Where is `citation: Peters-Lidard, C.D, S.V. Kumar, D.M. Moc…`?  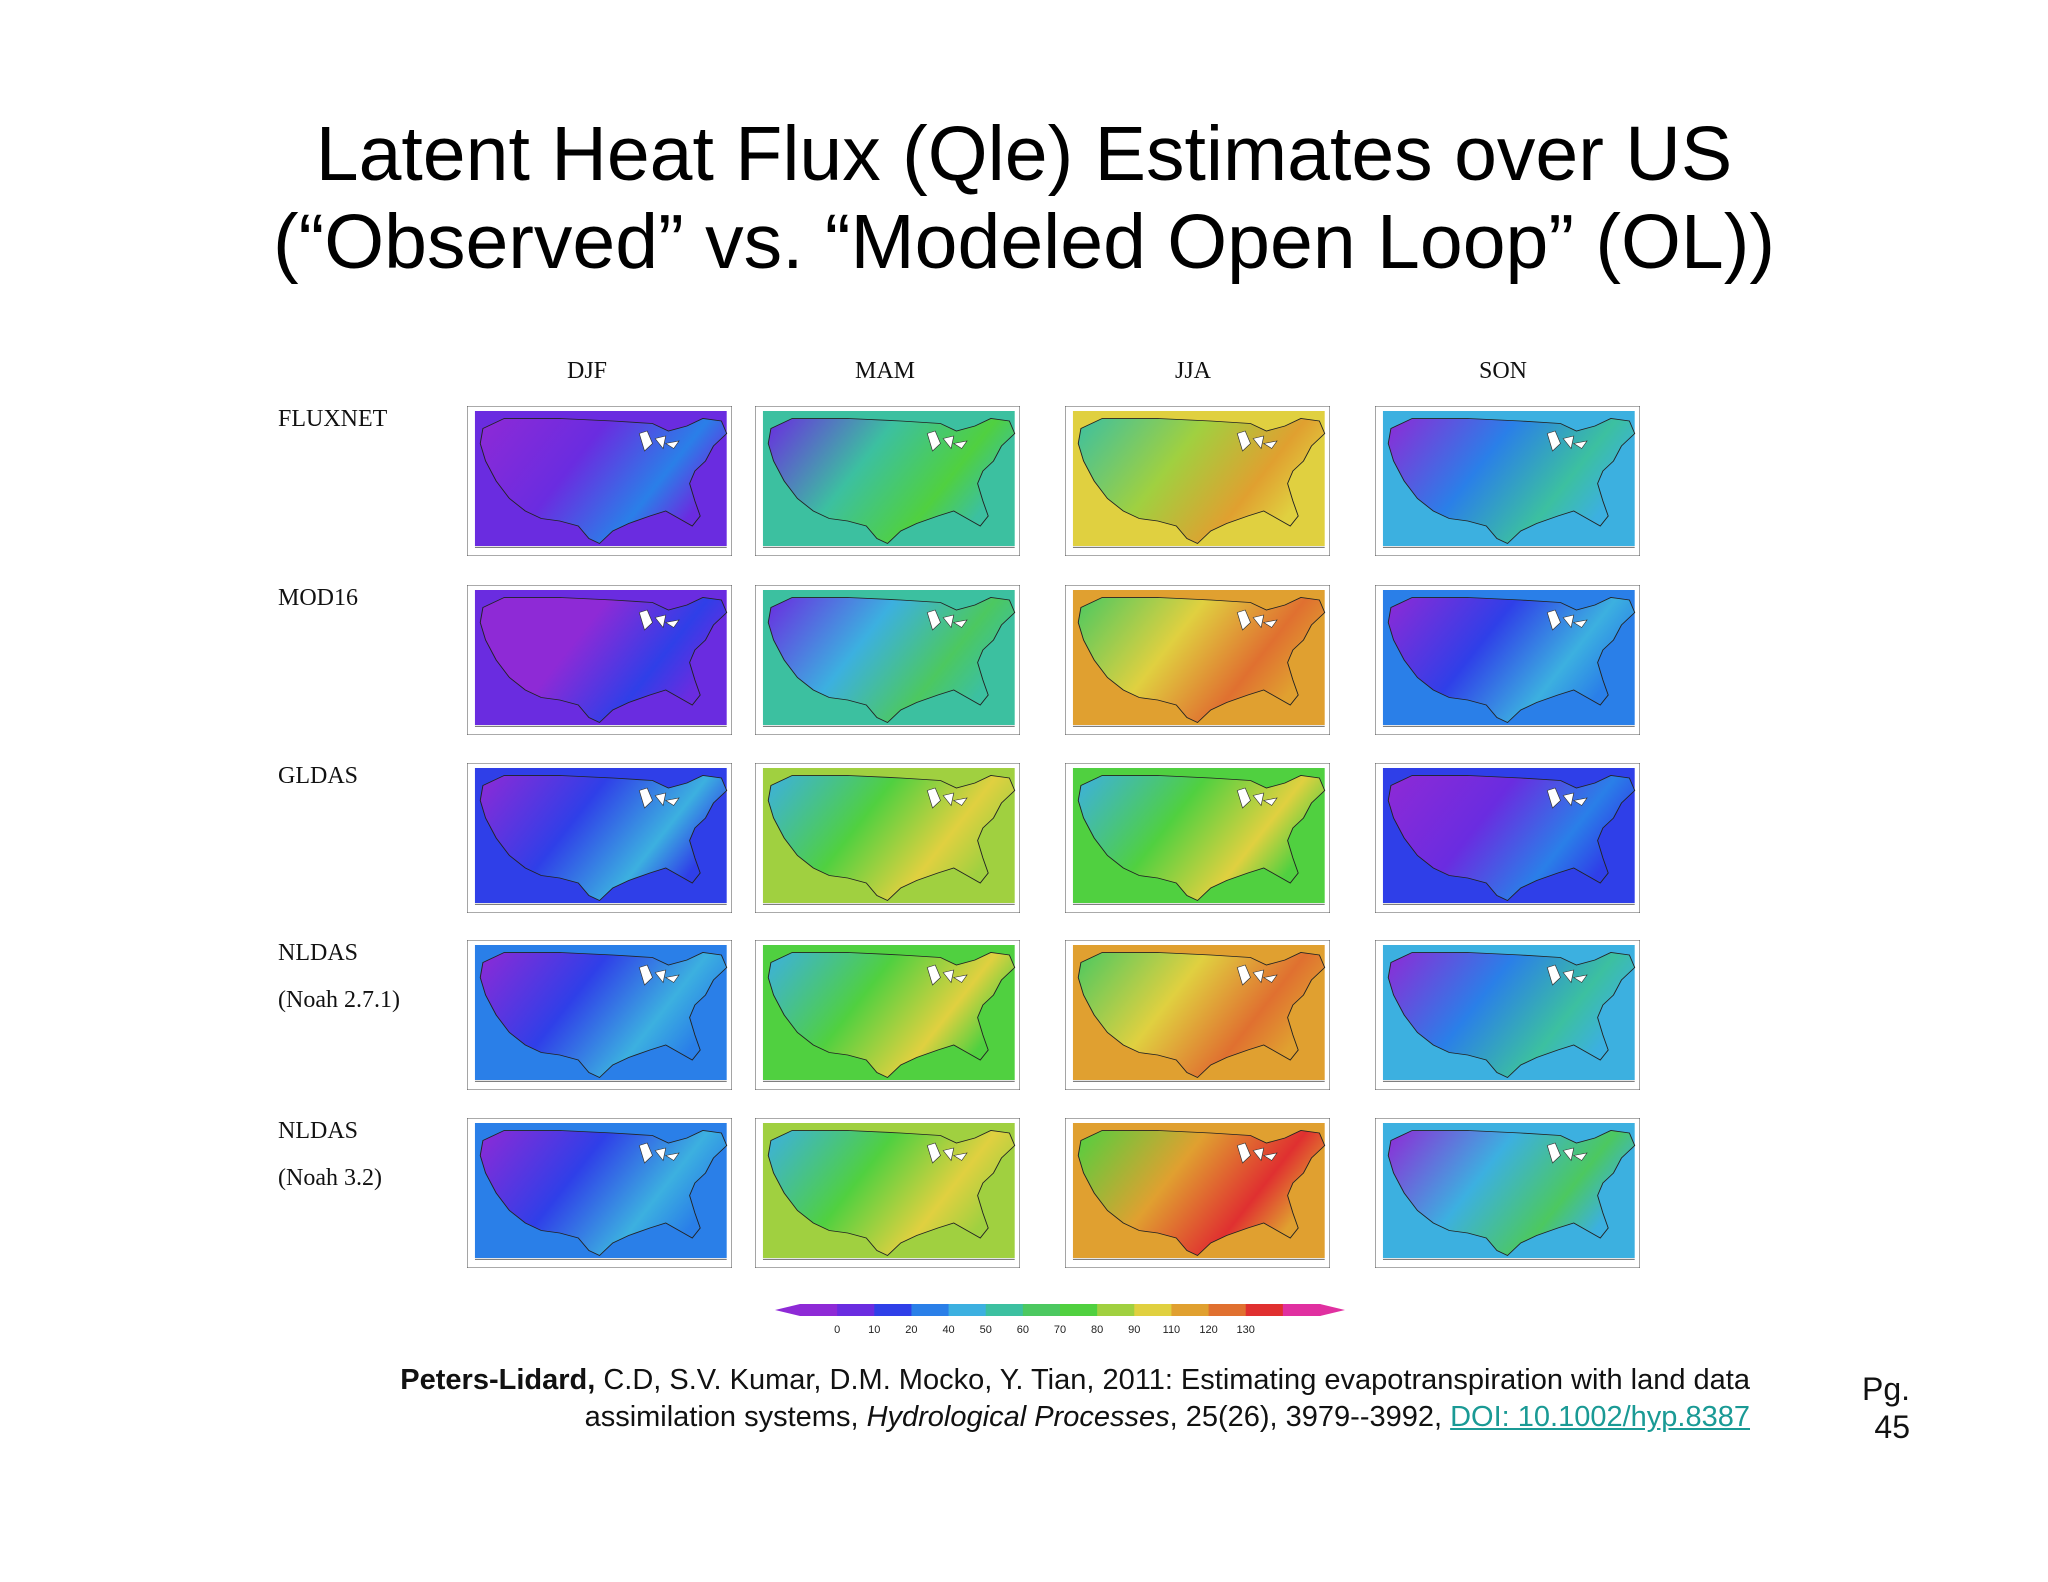 citation: Peters-Lidard, C.D, S.V. Kumar, D.M. Moc… is located at coordinates (1020, 1399).